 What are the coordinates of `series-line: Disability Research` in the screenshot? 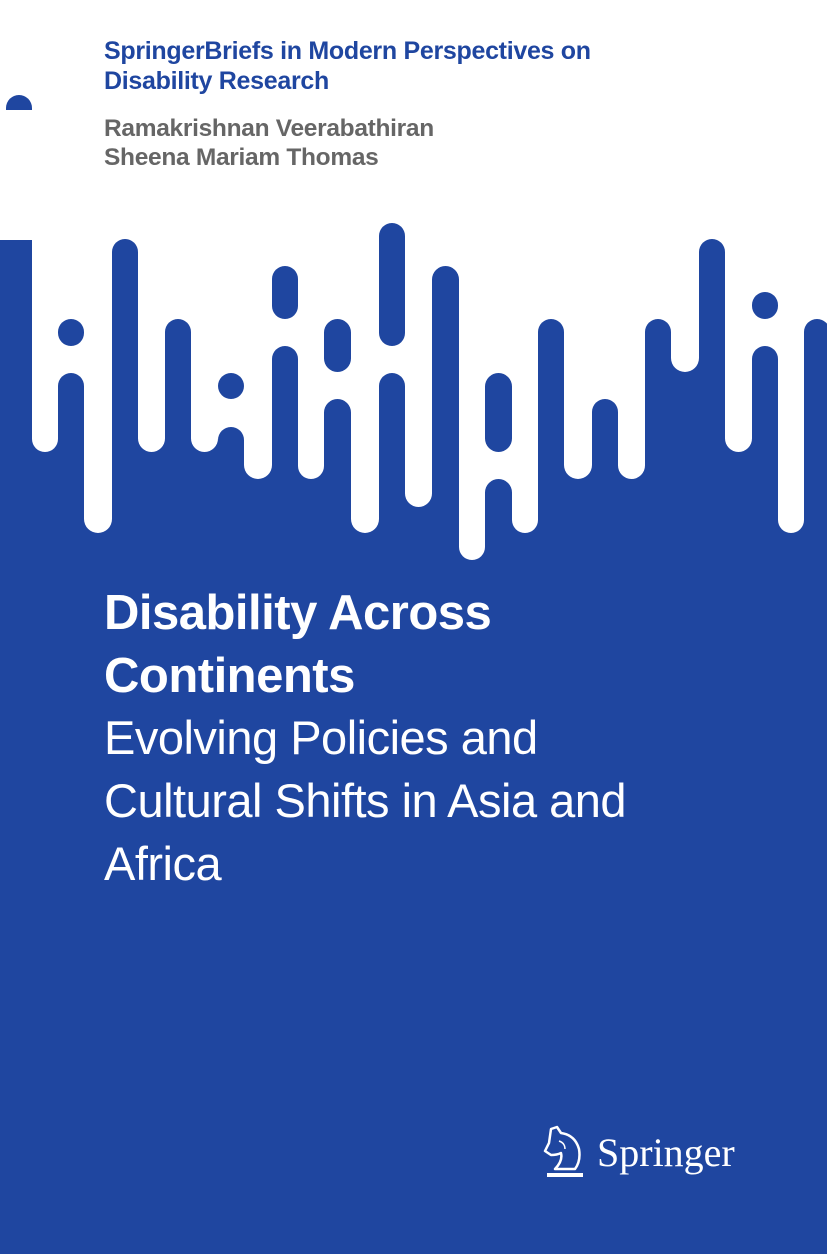 It's located at (216, 81).